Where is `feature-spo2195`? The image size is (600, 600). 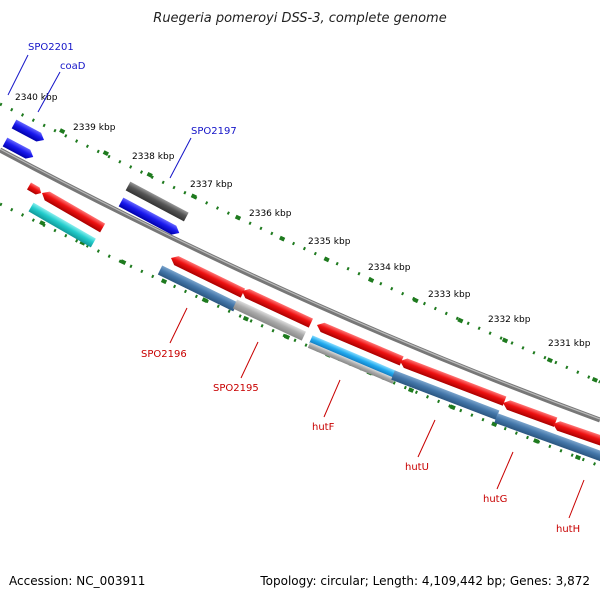 feature-spo2195 is located at coordinates (269, 320).